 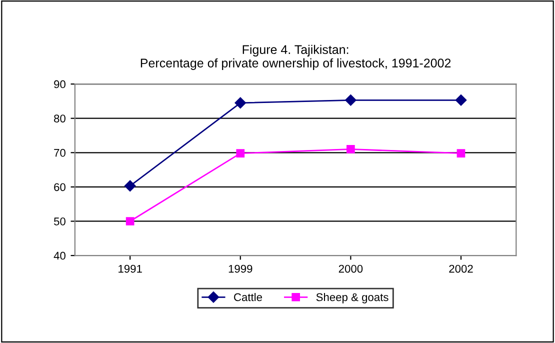 What do you see at coordinates (461, 268) in the screenshot?
I see `x-tick-label: 2002` at bounding box center [461, 268].